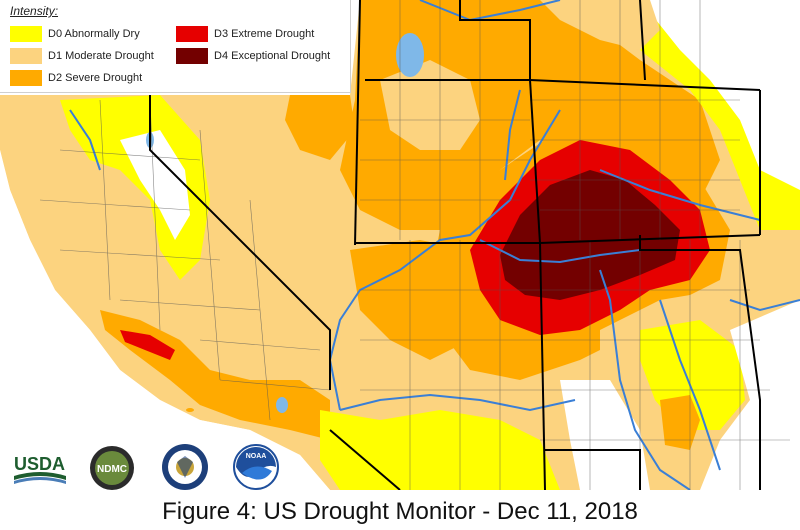 The image size is (800, 530). I want to click on co-north-border, so click(645, 85).